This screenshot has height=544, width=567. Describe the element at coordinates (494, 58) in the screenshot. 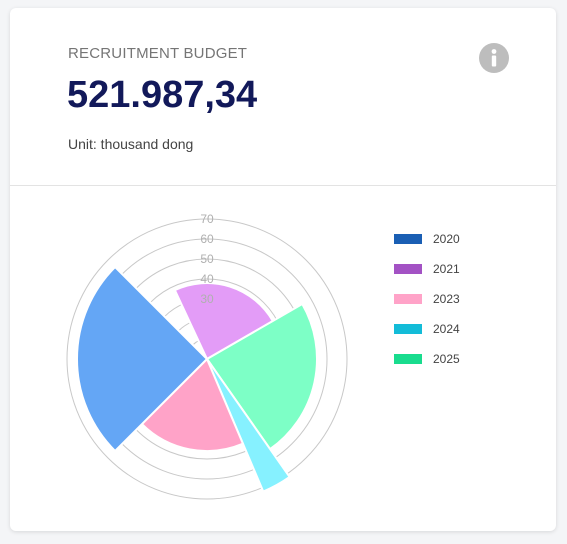

I see `info-icon` at that location.